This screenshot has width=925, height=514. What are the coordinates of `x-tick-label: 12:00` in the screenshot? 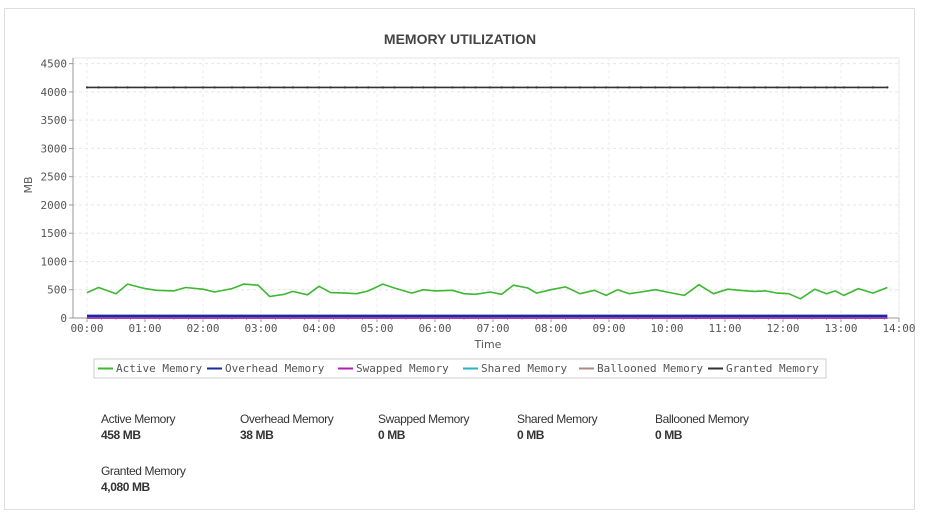 It's located at (782, 328).